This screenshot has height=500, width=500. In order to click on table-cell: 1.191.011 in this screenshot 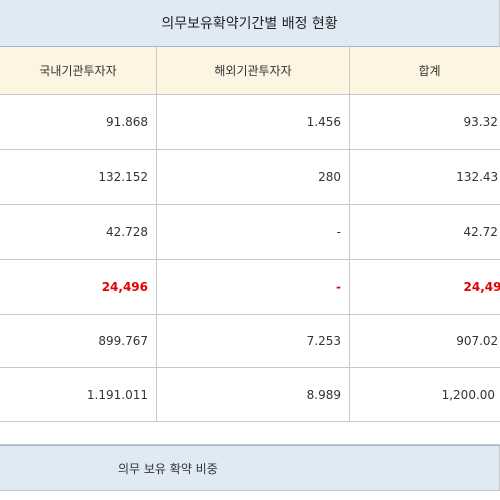, I will do `click(78, 395)`.